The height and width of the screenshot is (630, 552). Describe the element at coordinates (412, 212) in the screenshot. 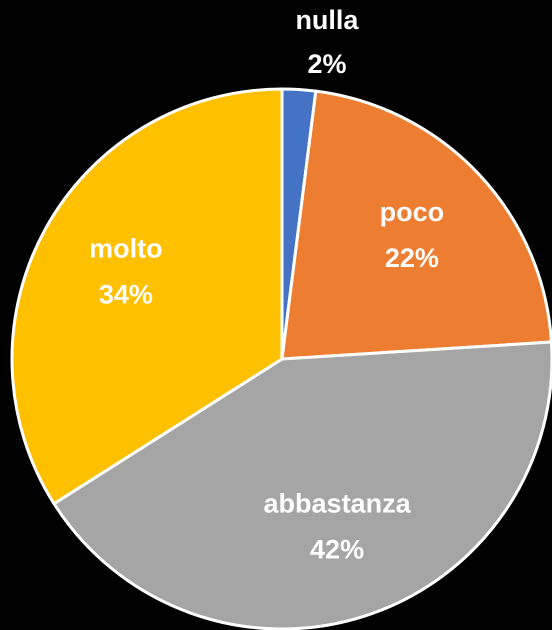

I see `slice-category-label: poco` at that location.